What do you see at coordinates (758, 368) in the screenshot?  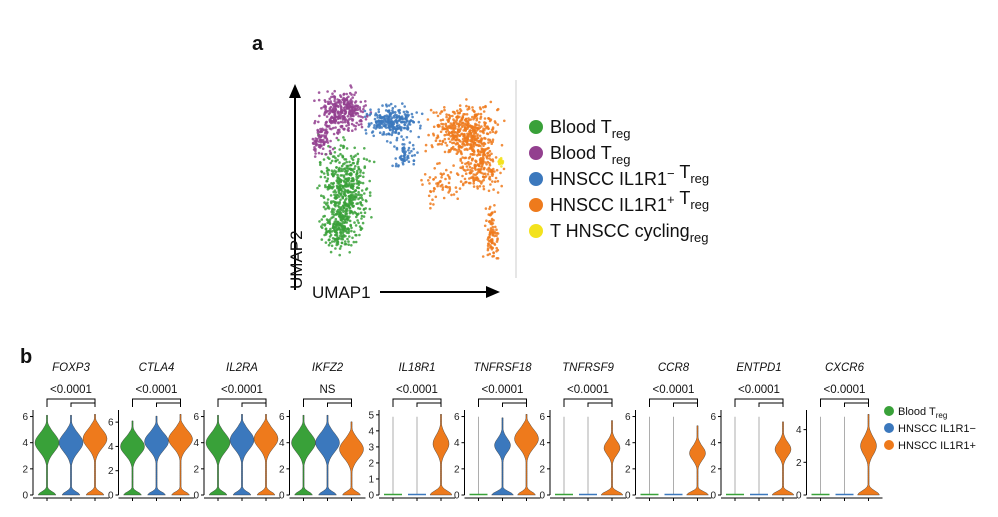 I see `gene-label: ENTPD1` at bounding box center [758, 368].